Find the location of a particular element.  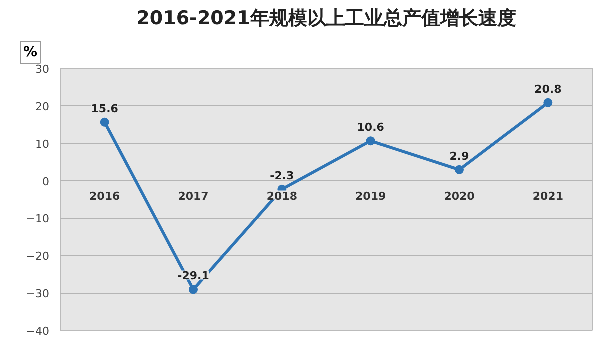

x-tick-label: 2018 is located at coordinates (282, 196).